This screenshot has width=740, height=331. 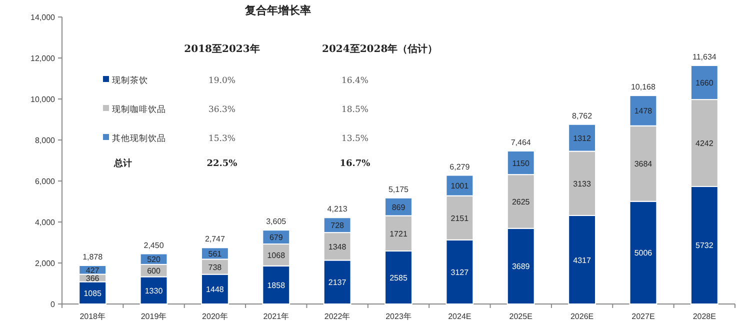 I want to click on y-tick-label: 6,000, so click(x=45, y=181).